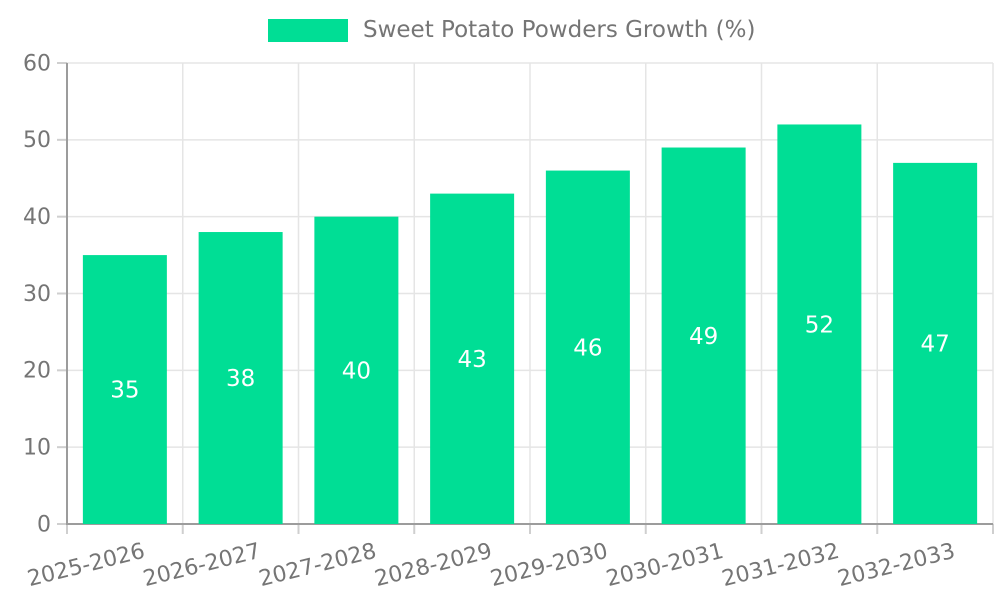 This screenshot has height=600, width=1000. I want to click on bar-2030-2031, so click(703, 335).